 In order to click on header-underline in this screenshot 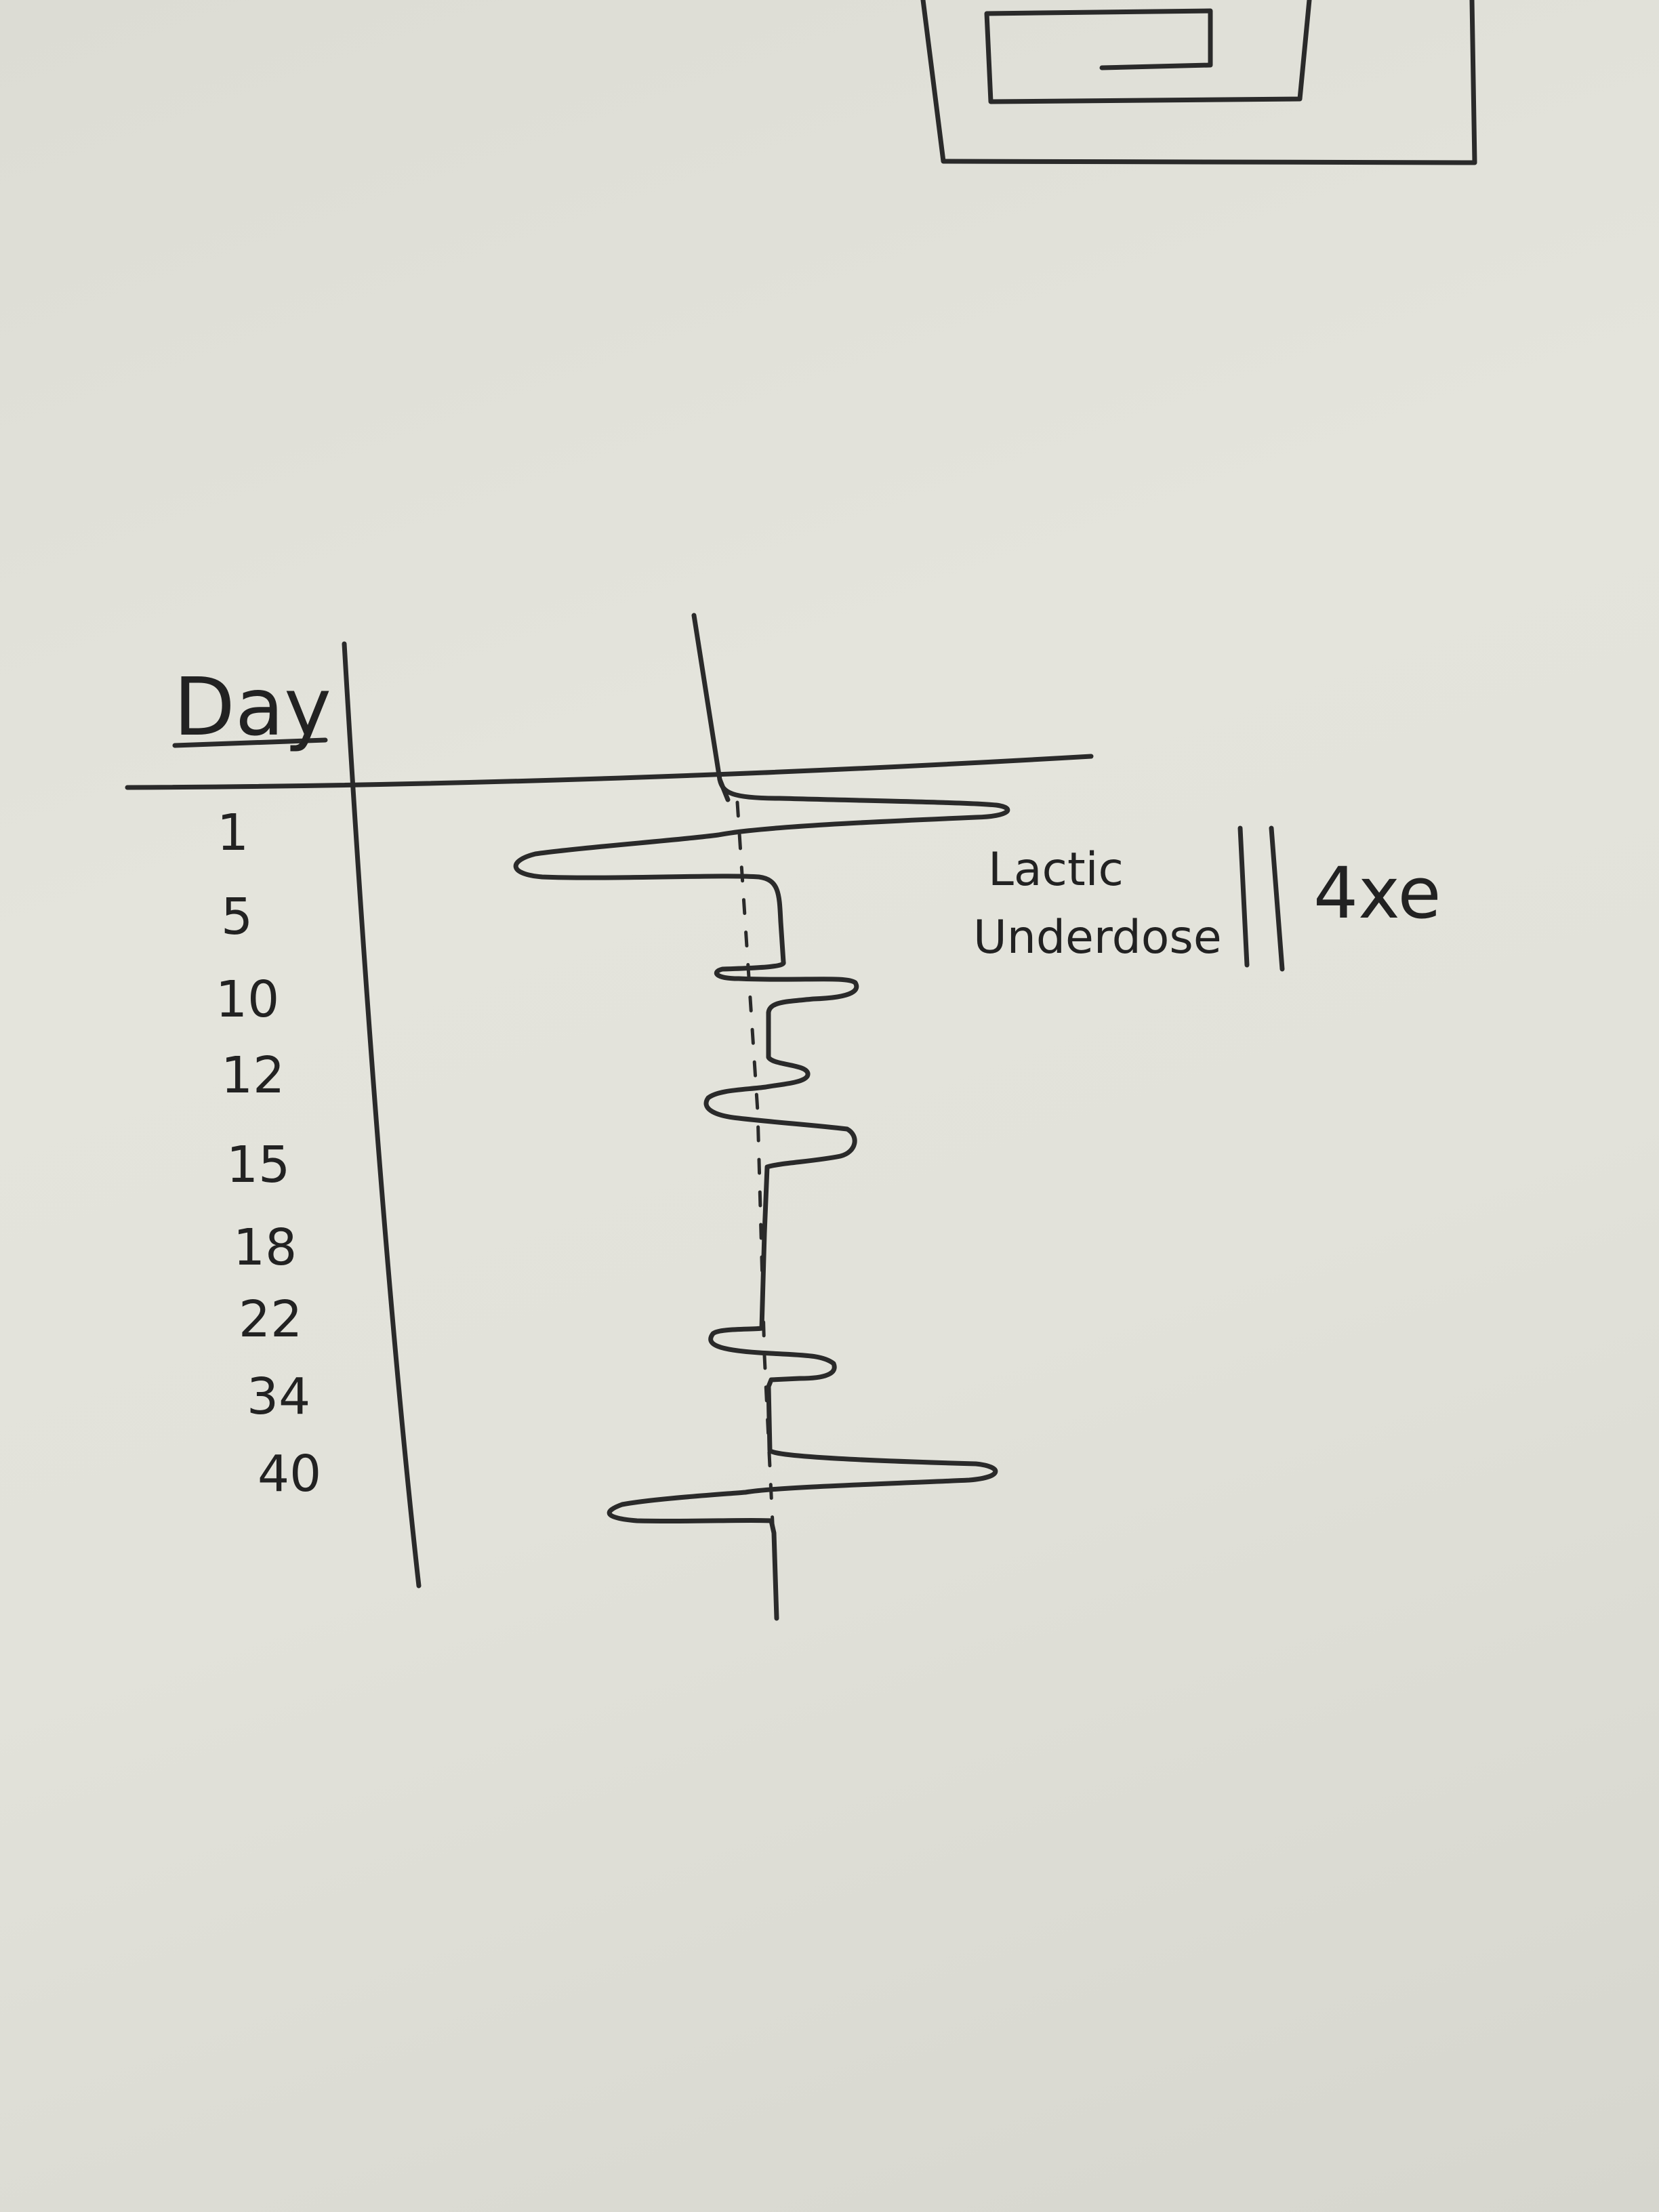, I will do `click(609, 771)`.